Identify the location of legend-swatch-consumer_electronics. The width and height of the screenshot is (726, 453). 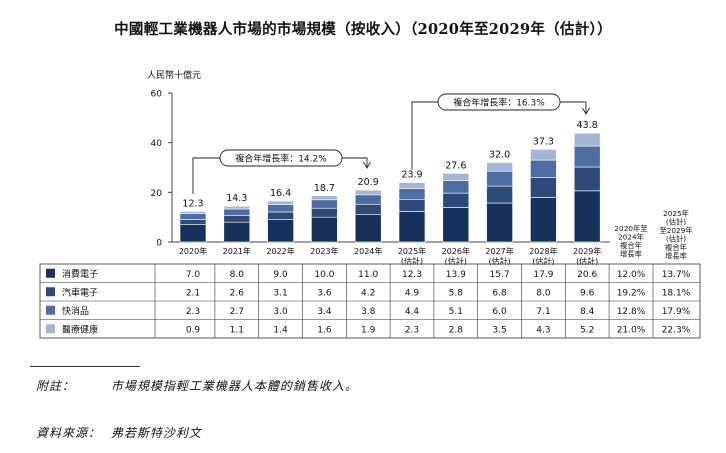
(50, 273).